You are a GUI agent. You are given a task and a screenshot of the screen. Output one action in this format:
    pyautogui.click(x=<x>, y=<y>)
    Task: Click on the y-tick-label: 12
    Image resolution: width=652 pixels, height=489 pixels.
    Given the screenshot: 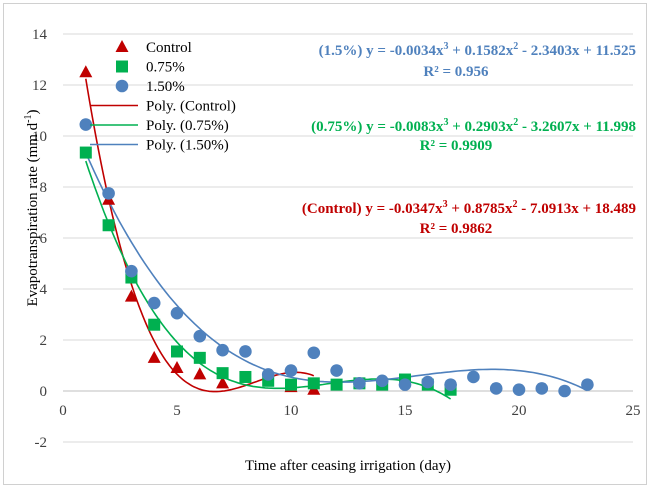 What is the action you would take?
    pyautogui.click(x=39, y=86)
    